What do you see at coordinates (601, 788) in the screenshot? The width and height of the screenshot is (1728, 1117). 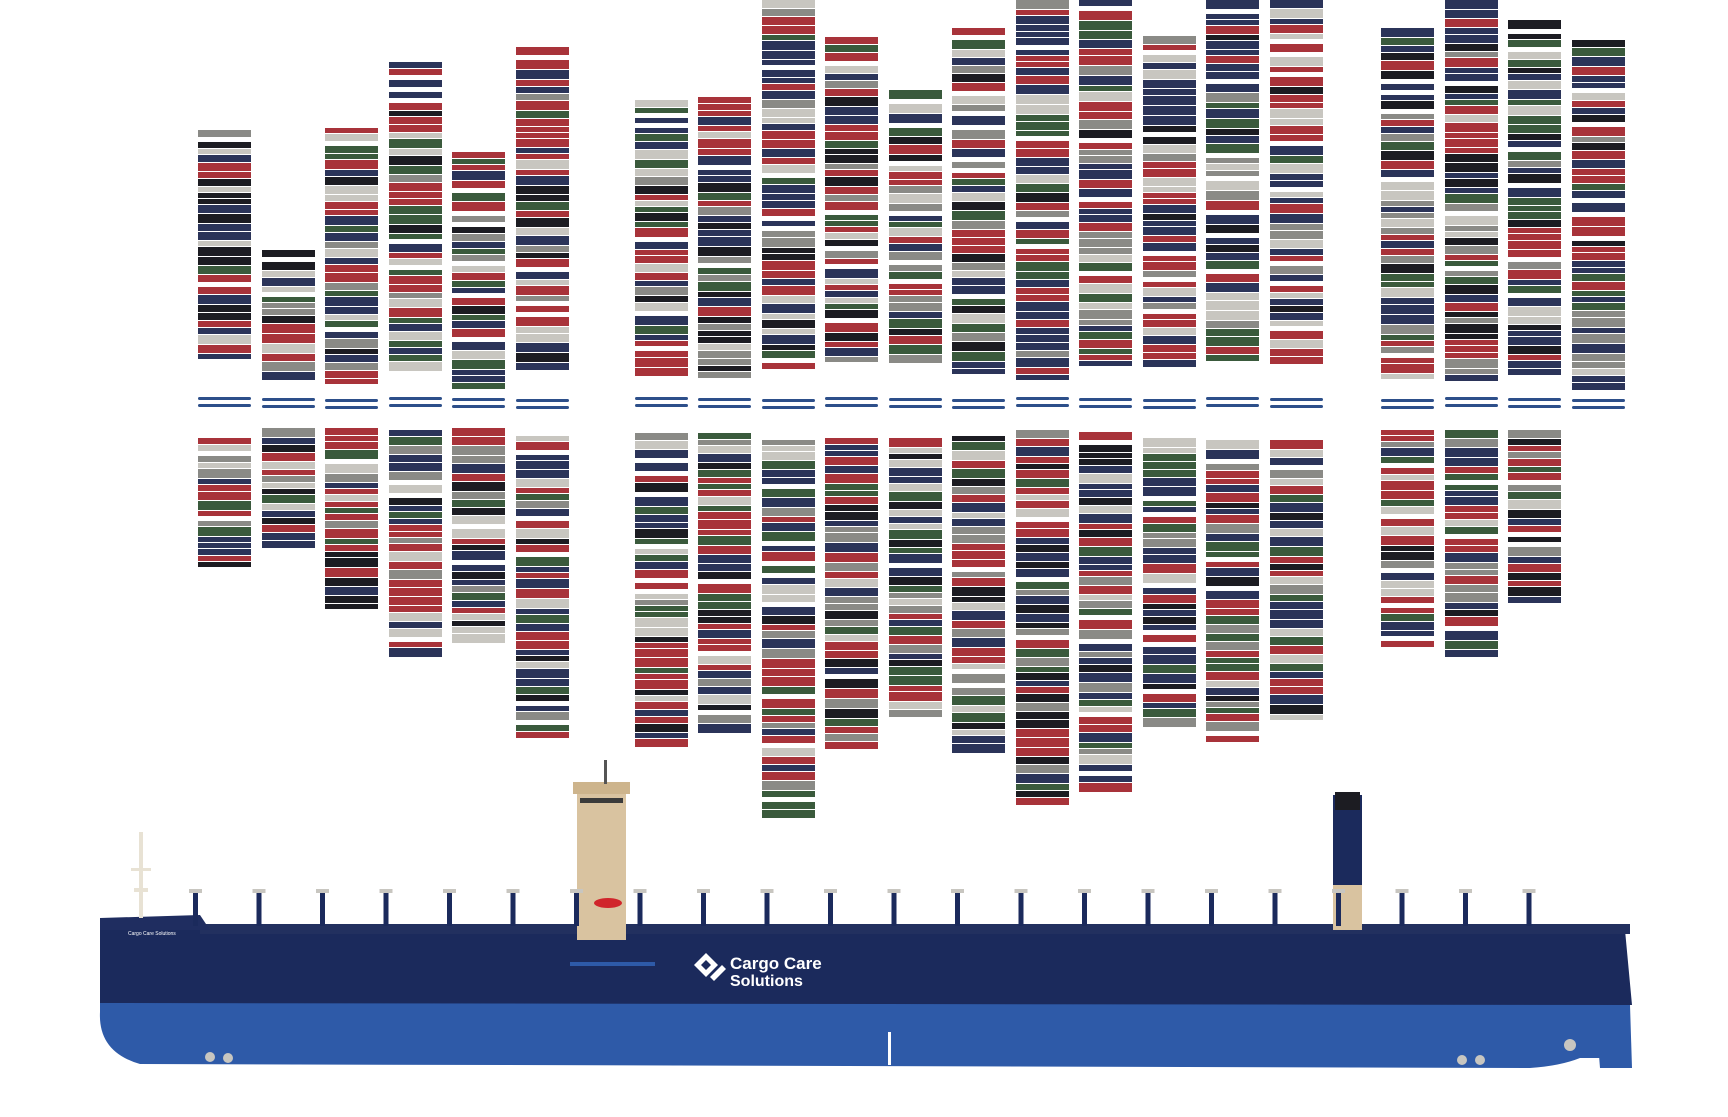 I see `bridge-top` at bounding box center [601, 788].